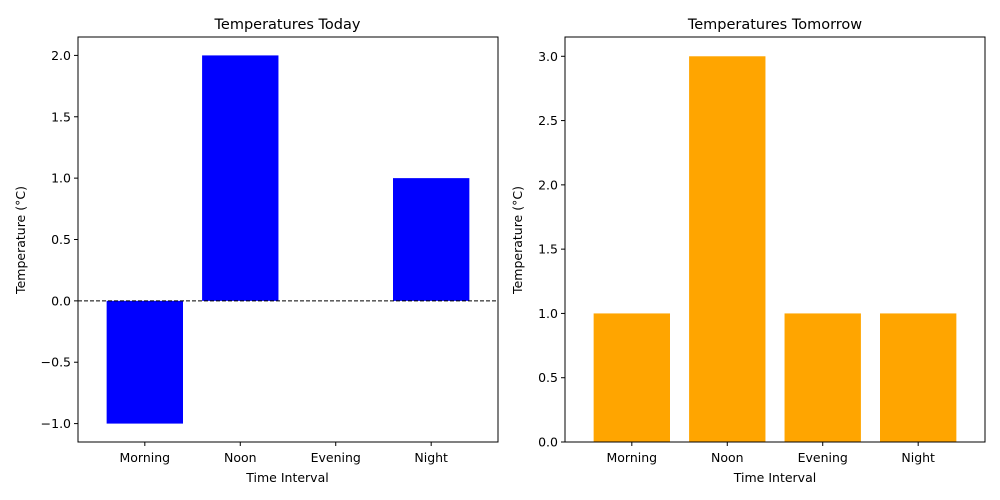 The width and height of the screenshot is (1000, 500). What do you see at coordinates (548, 56) in the screenshot?
I see `y-tick-label: 3.0` at bounding box center [548, 56].